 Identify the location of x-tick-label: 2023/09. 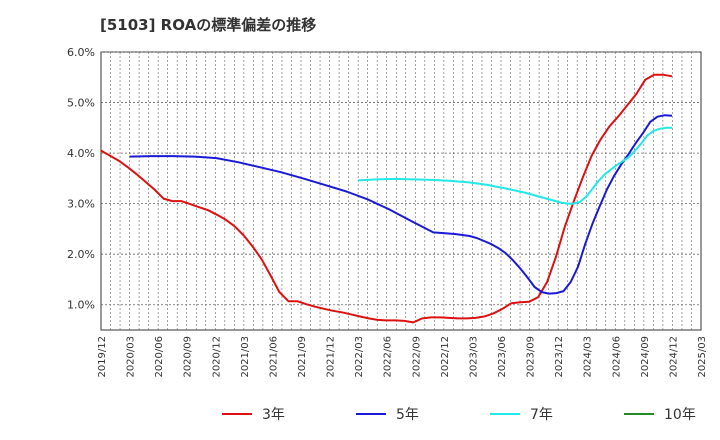
(531, 357).